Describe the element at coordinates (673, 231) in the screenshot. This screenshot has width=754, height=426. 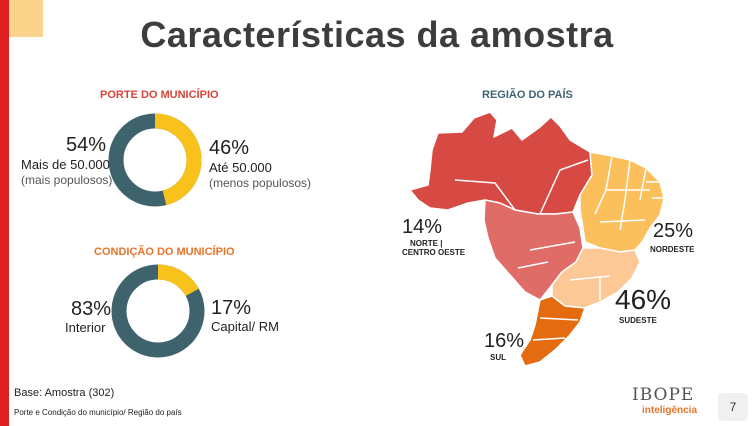
I see `nordeste-pct: 25%` at that location.